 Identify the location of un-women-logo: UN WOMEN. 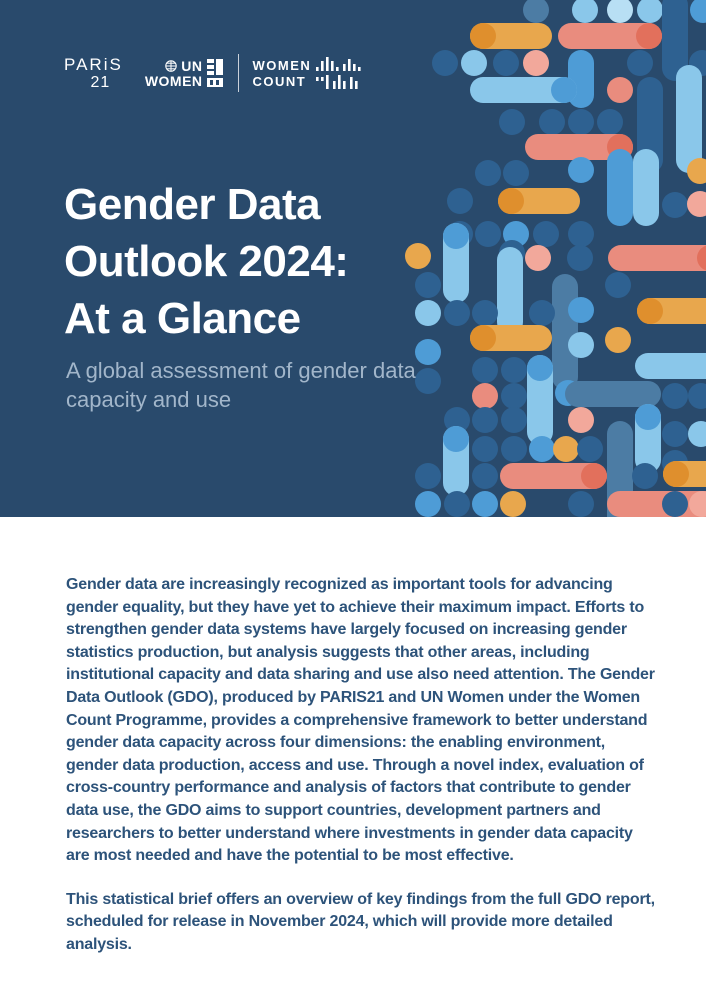
(184, 73).